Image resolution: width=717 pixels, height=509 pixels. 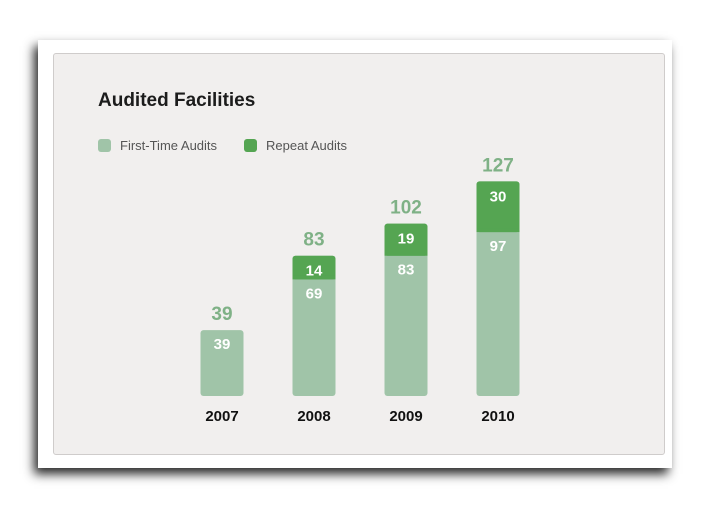 What do you see at coordinates (498, 196) in the screenshot?
I see `value-label-repeat-2010: 30` at bounding box center [498, 196].